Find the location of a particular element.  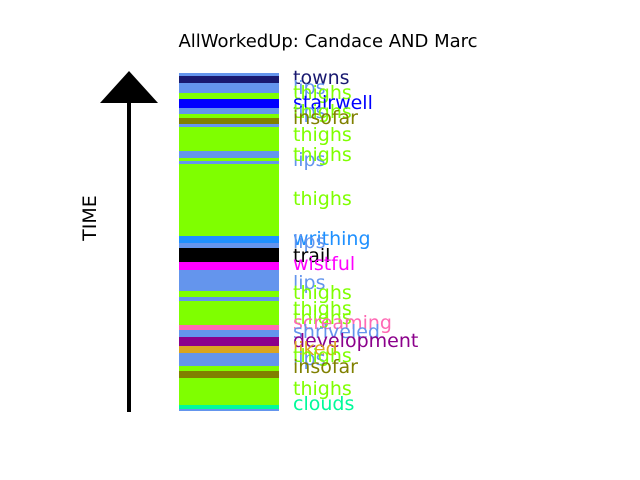

band-label: wistful is located at coordinates (324, 264).